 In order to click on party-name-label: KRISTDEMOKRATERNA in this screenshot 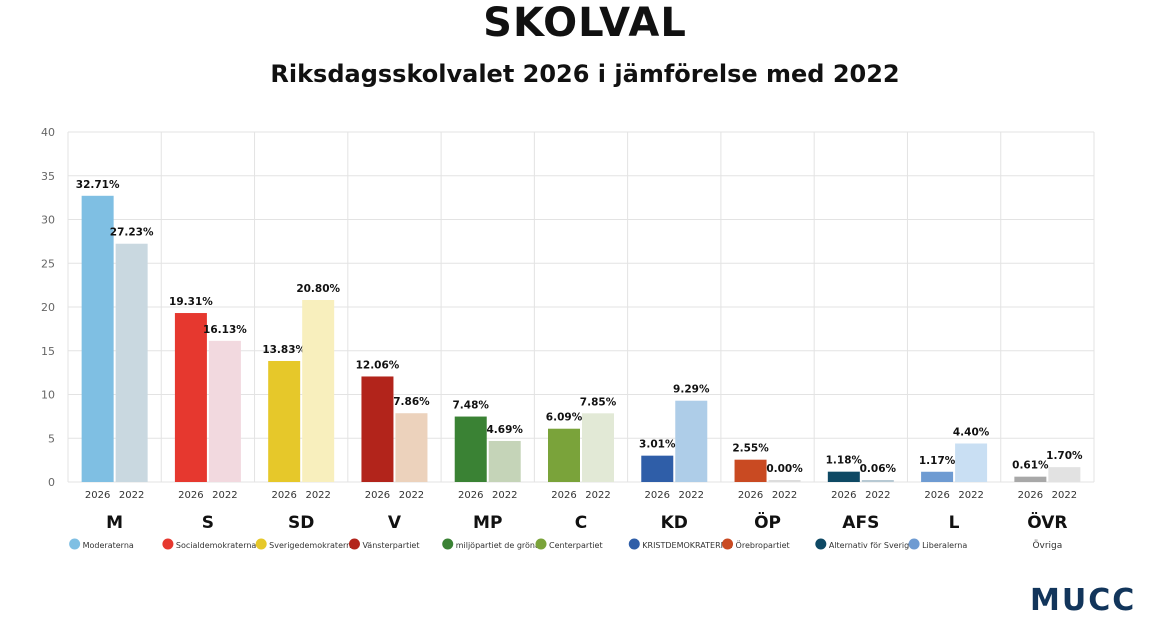, I will do `click(687, 545)`.